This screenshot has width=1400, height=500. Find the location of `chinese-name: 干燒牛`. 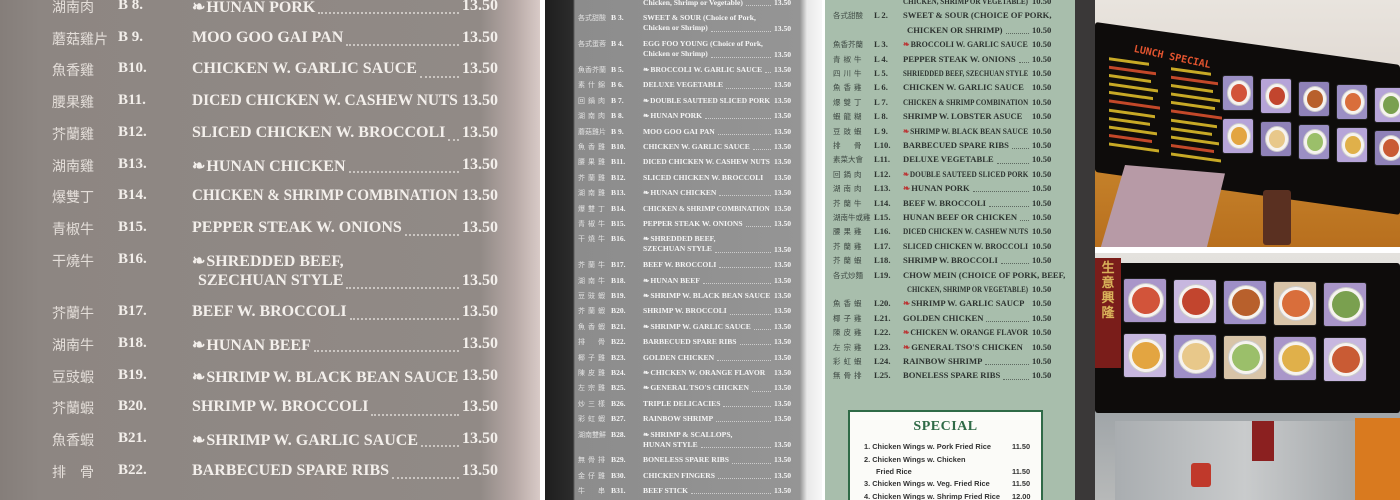

chinese-name: 干燒牛 is located at coordinates (593, 239).